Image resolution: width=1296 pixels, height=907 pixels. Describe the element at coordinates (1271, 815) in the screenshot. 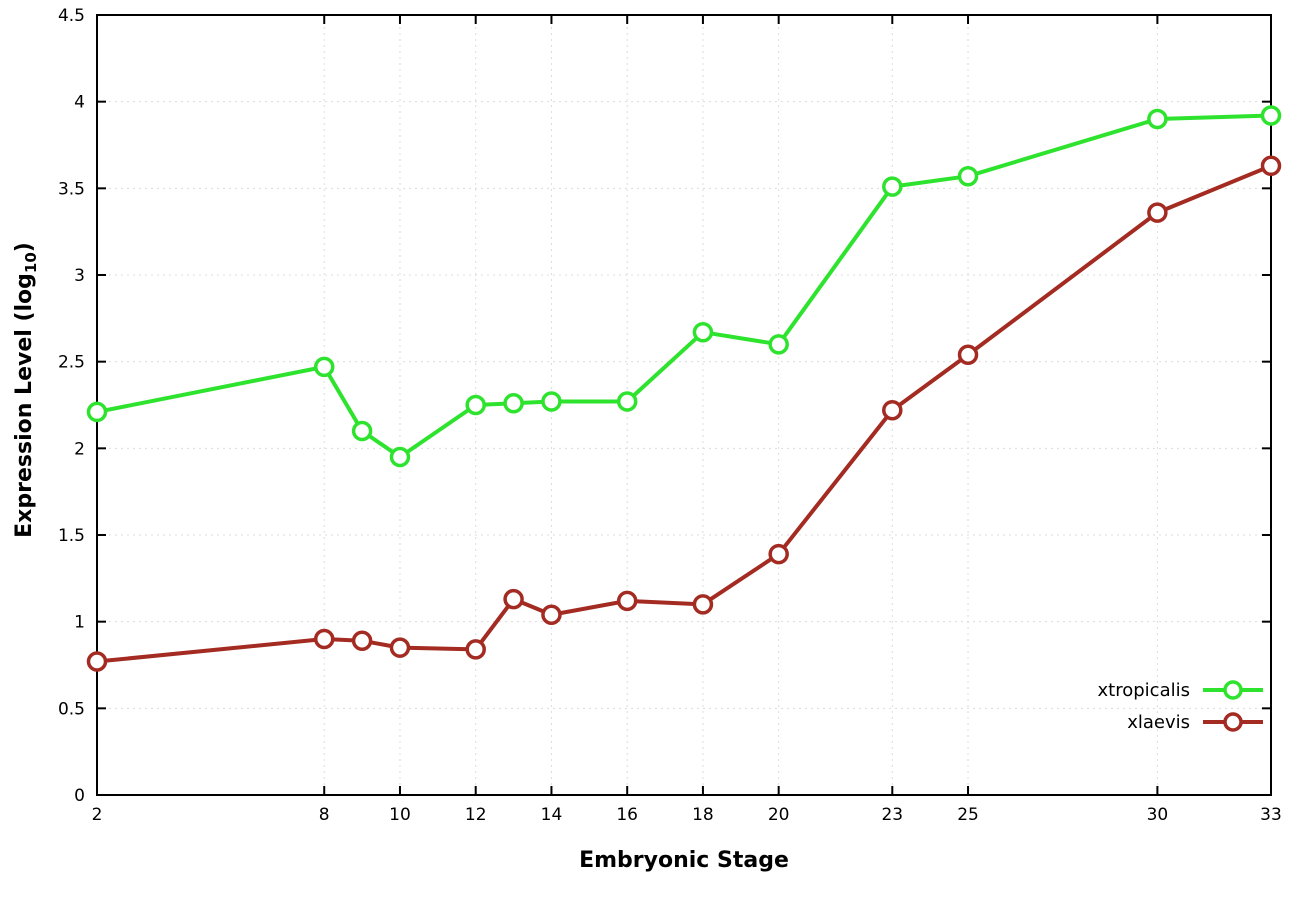

I see `x-tick-label: 33` at that location.